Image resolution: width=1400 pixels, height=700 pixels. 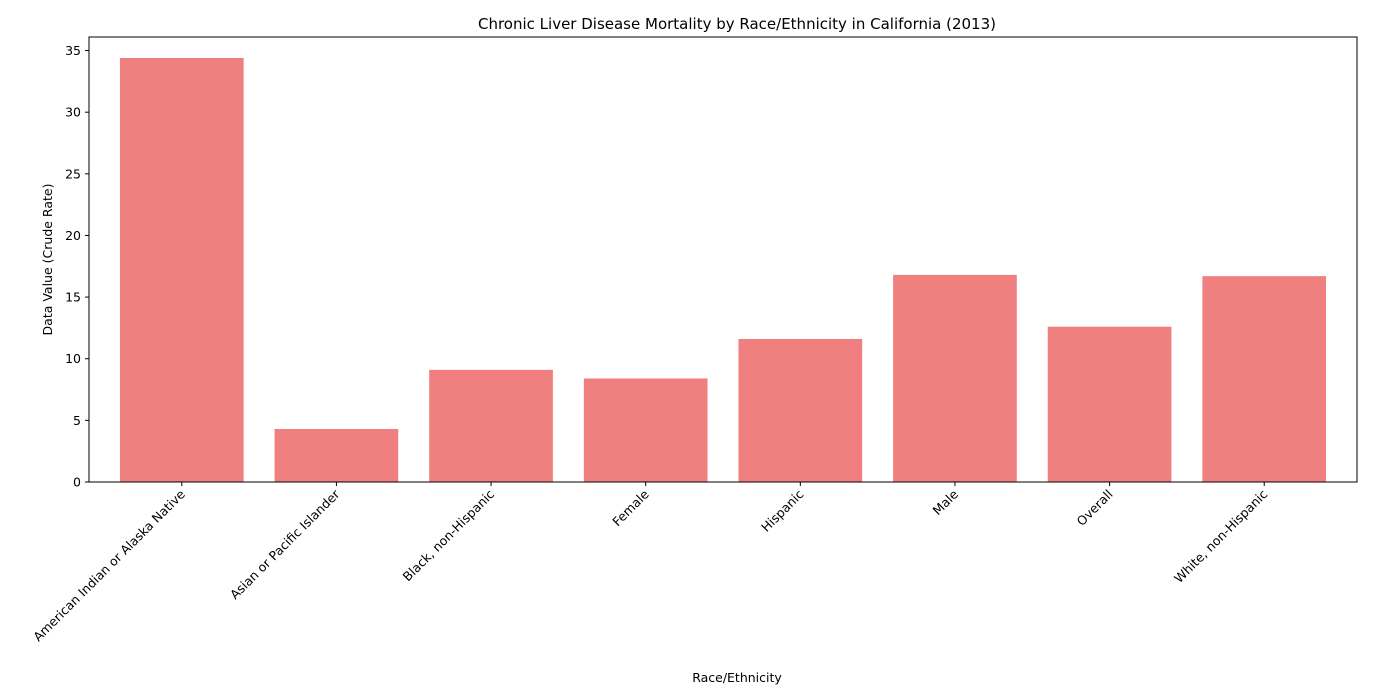 What do you see at coordinates (946, 502) in the screenshot?
I see `x-tick-label-5: Male` at bounding box center [946, 502].